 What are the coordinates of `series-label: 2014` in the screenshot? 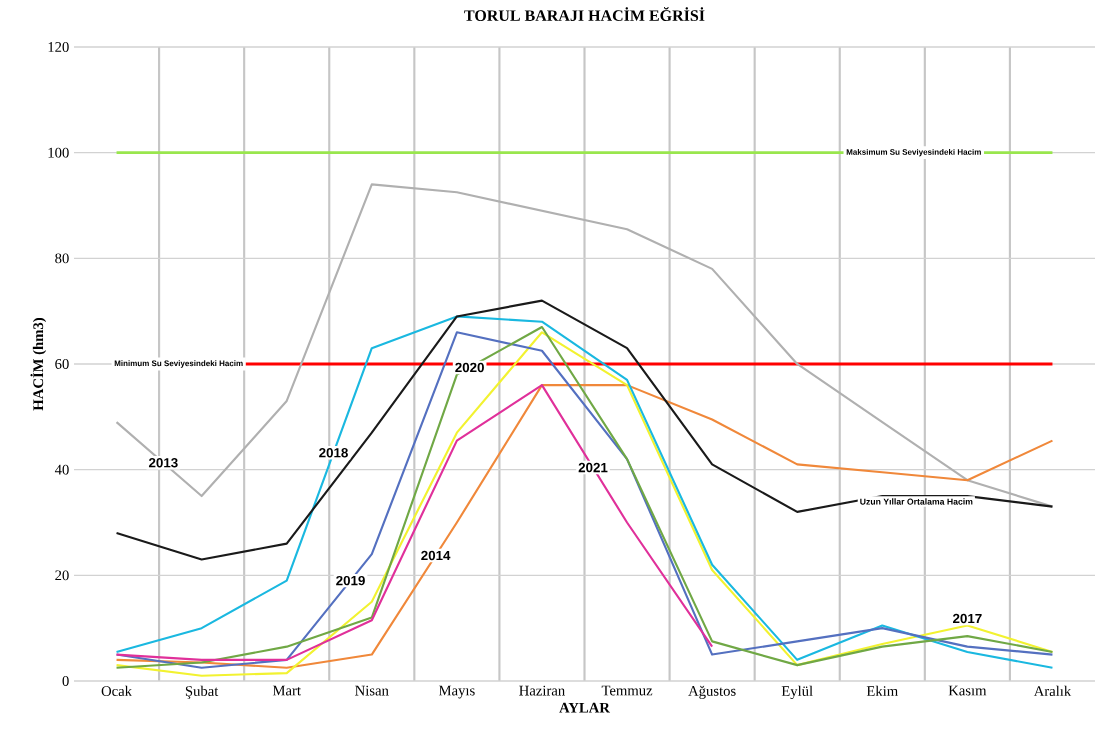 It's located at (436, 555).